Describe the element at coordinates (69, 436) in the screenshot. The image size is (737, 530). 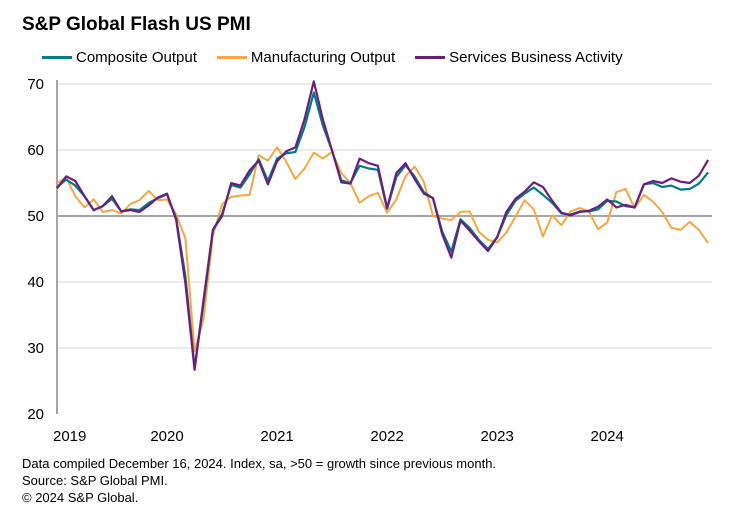
I see `x-tick-label: 2019` at that location.